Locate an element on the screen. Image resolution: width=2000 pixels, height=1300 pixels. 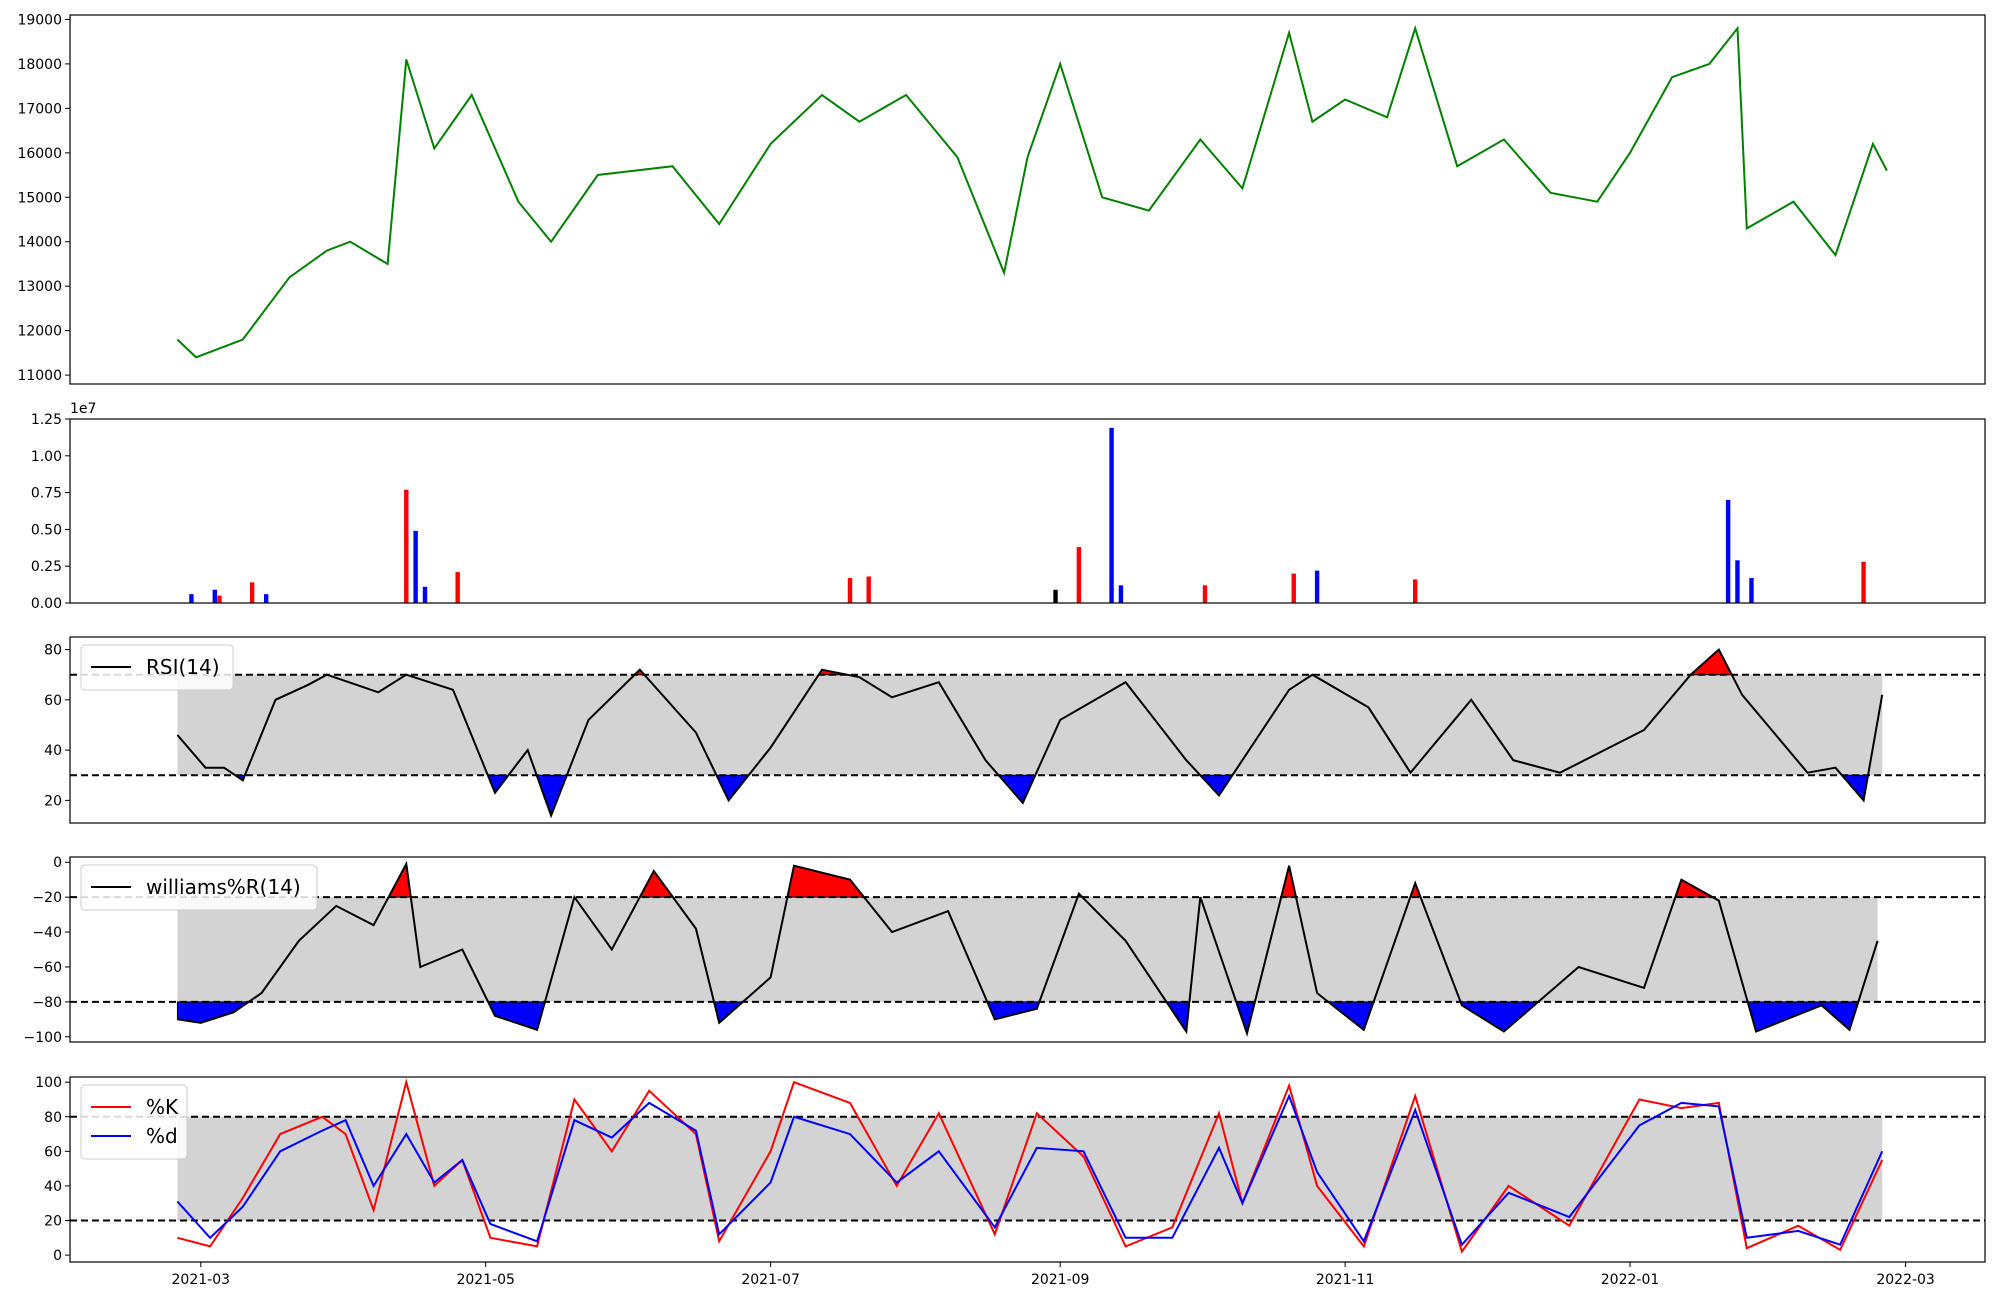
y-tick-label: 19000 is located at coordinates (39, 20).